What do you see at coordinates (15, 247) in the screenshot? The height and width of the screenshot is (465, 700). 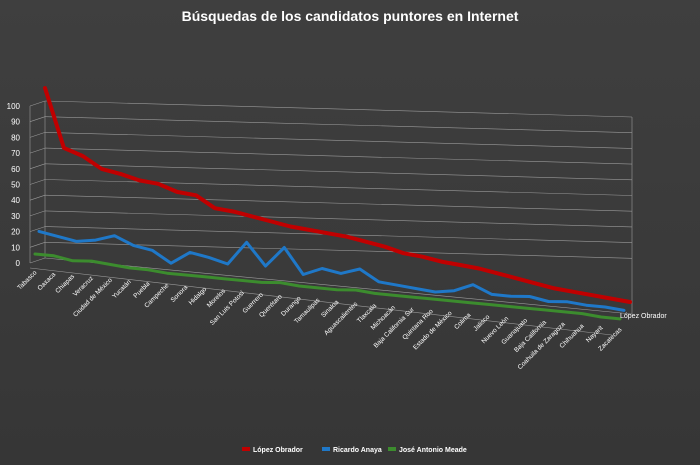 I see `y-tick-label: 10` at bounding box center [15, 247].